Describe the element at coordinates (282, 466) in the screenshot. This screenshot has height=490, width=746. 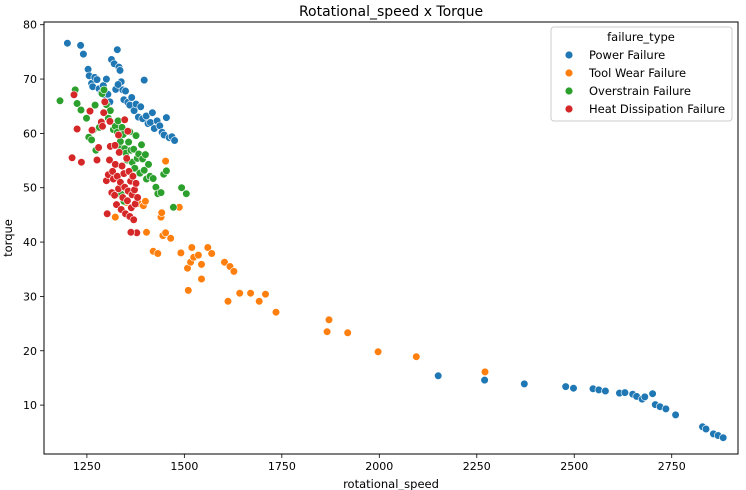
I see `x-tick-label: 1750` at that location.